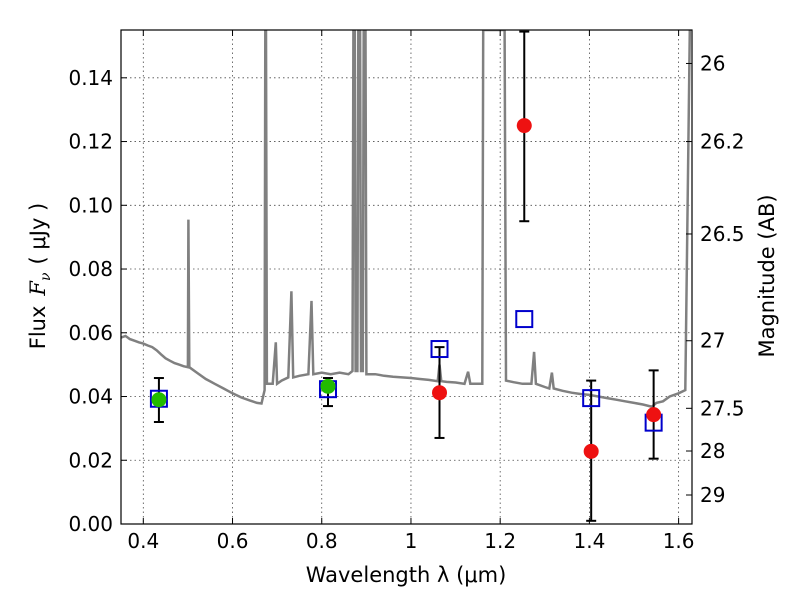  What do you see at coordinates (715, 279) in the screenshot?
I see `y2-axis-ticks: 26 26.2 26.5 27 27.5 28 29` at bounding box center [715, 279].